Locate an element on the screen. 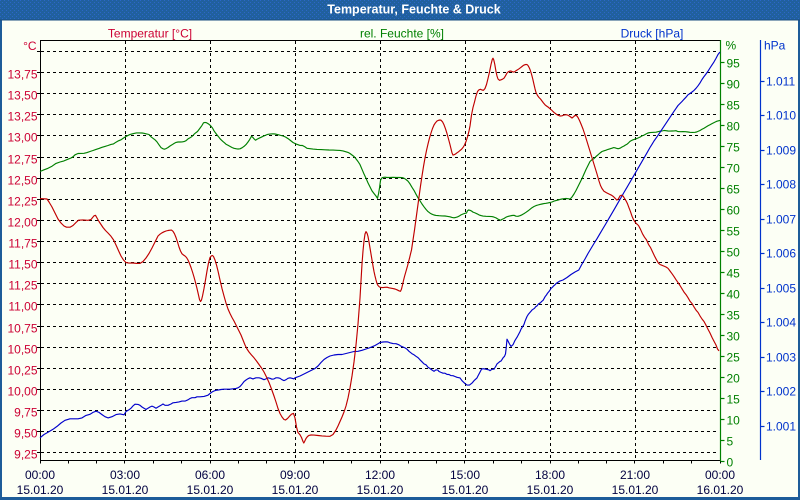 The height and width of the screenshot is (500, 800). svg-text: 50 is located at coordinates (734, 252).